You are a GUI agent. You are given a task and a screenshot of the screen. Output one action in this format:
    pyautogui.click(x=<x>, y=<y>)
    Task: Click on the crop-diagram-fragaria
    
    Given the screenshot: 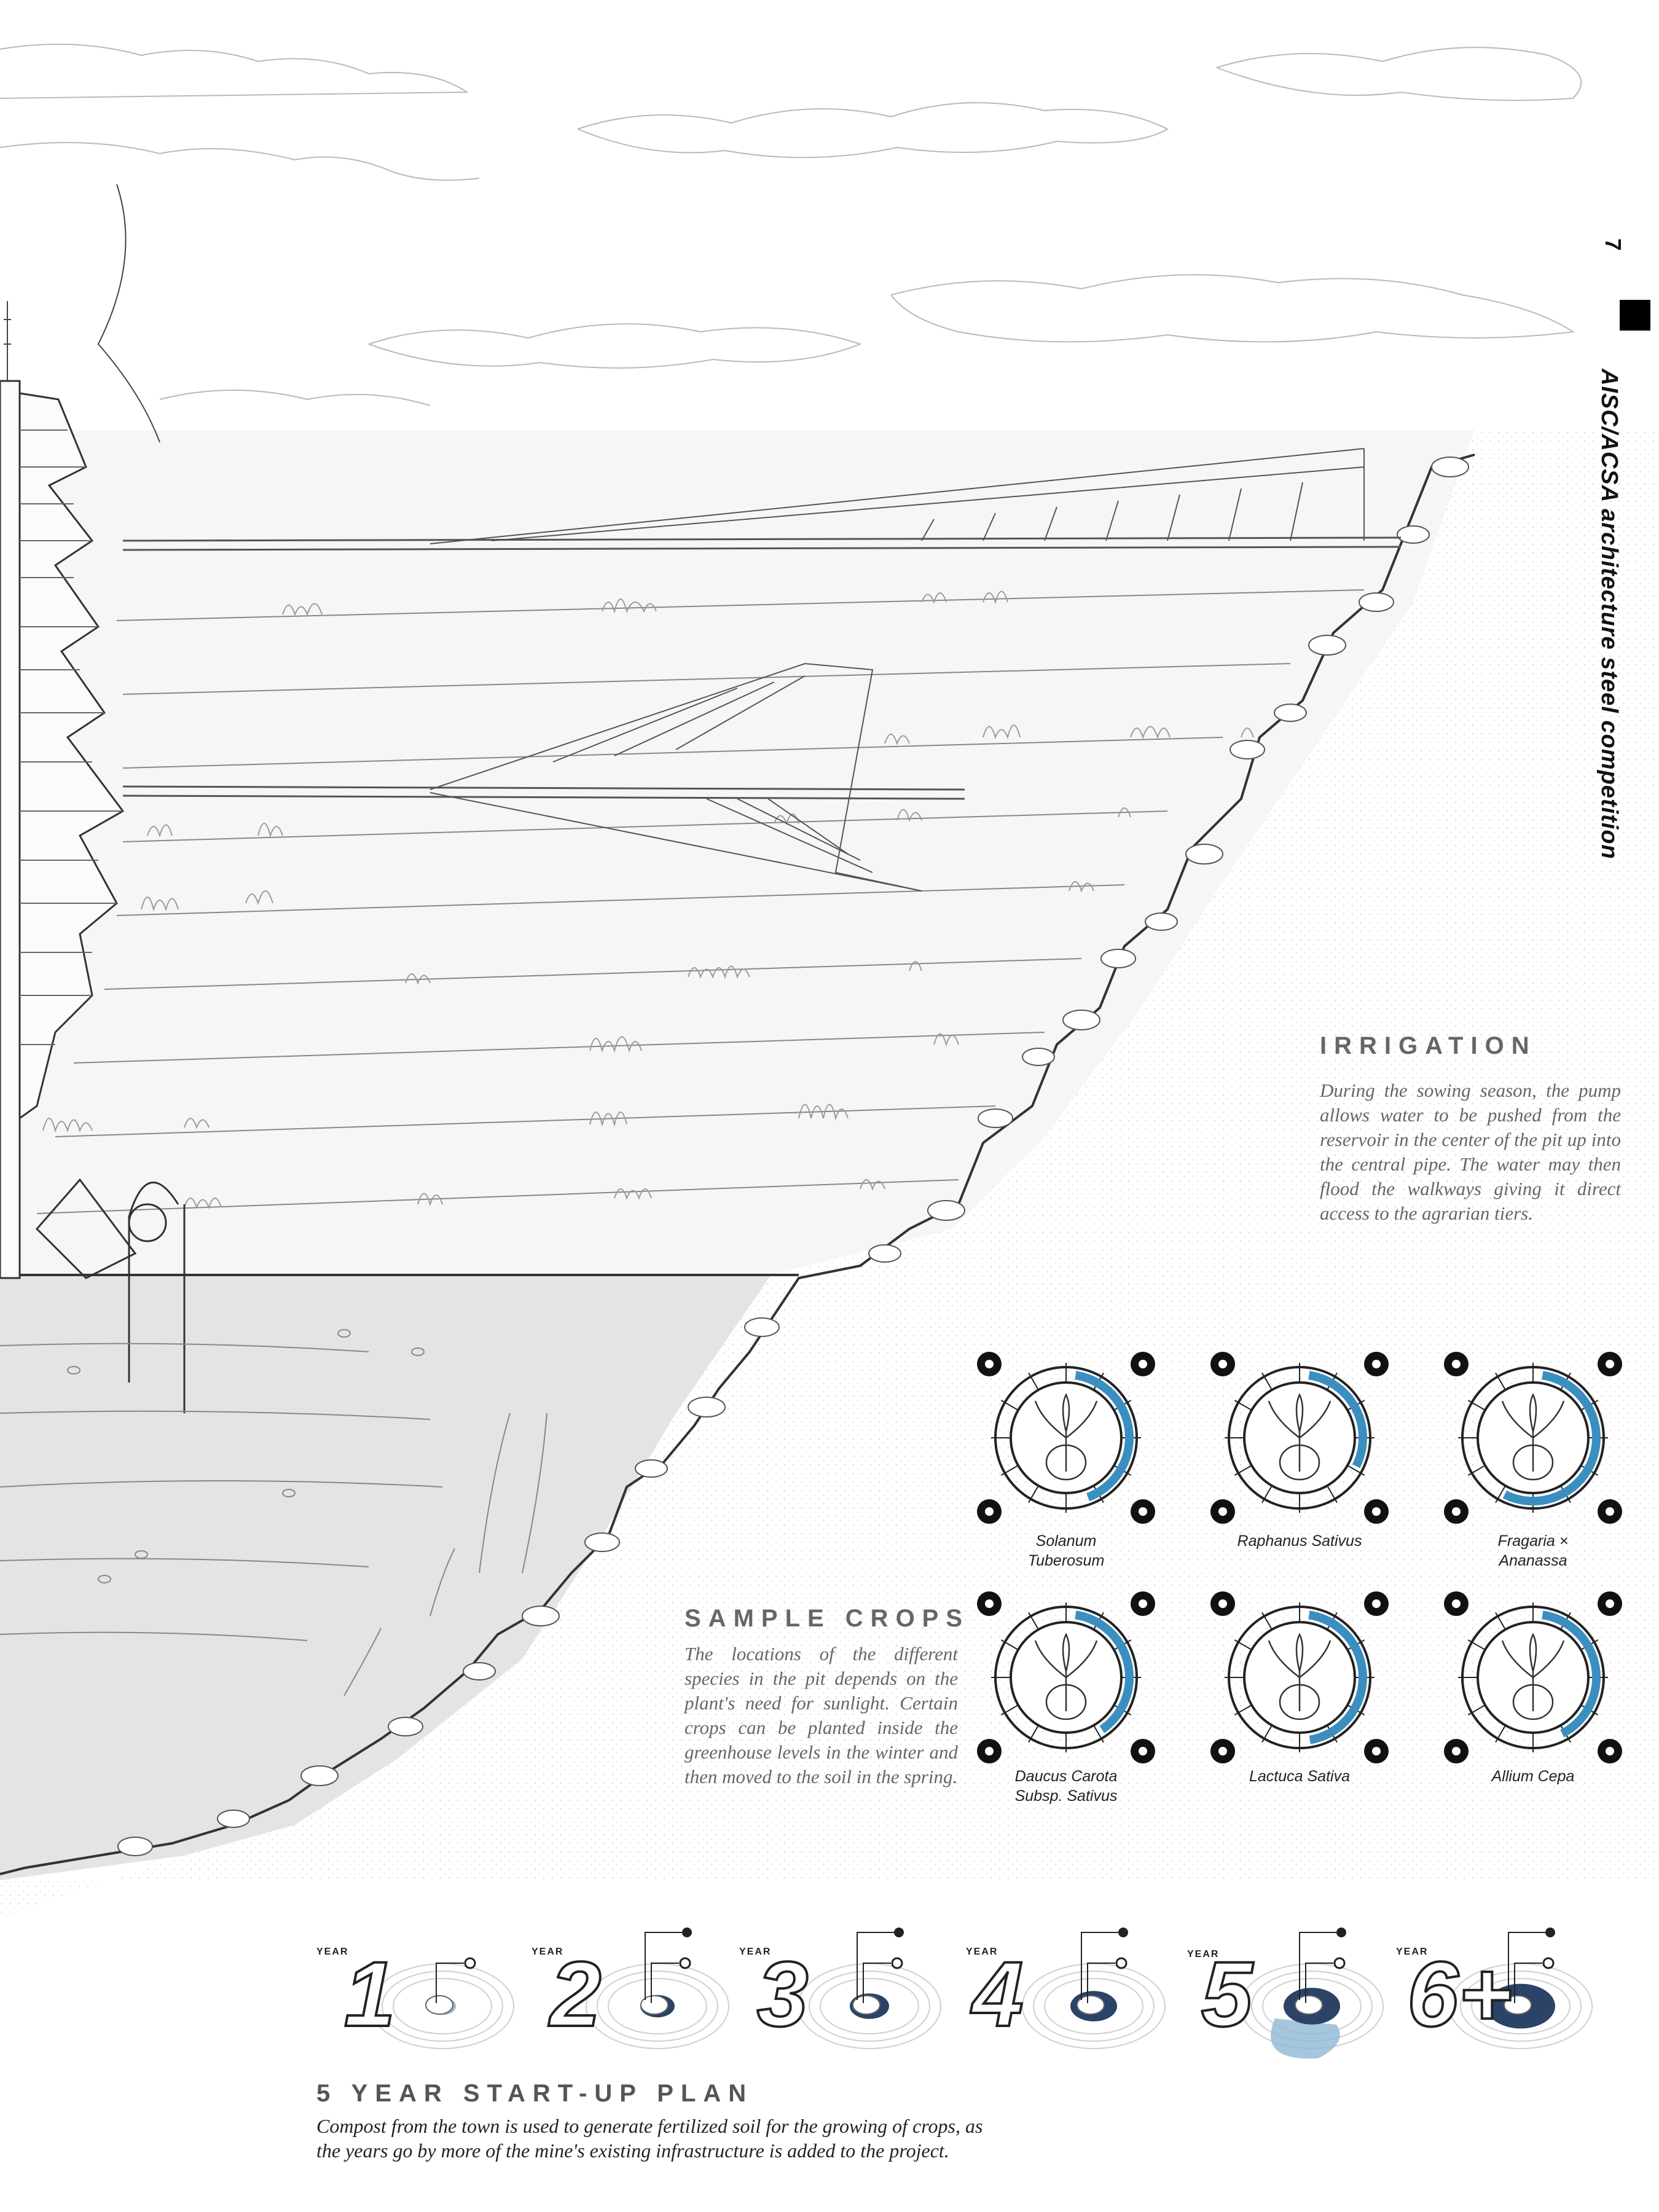 What is the action you would take?
    pyautogui.click(x=1533, y=1438)
    